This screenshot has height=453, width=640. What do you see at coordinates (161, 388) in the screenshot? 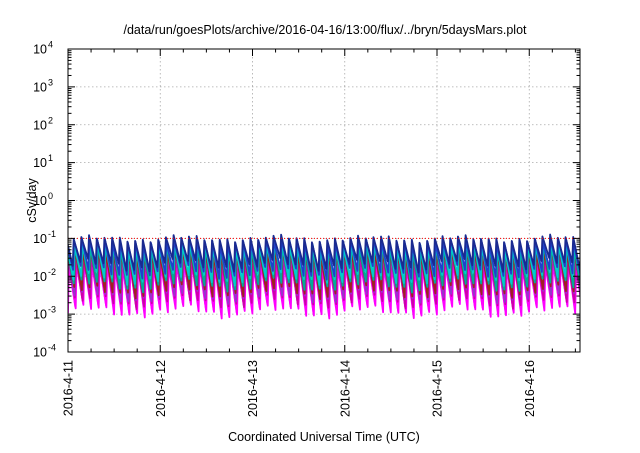
I see `x-tick-label: 2016-4-12` at bounding box center [161, 388].